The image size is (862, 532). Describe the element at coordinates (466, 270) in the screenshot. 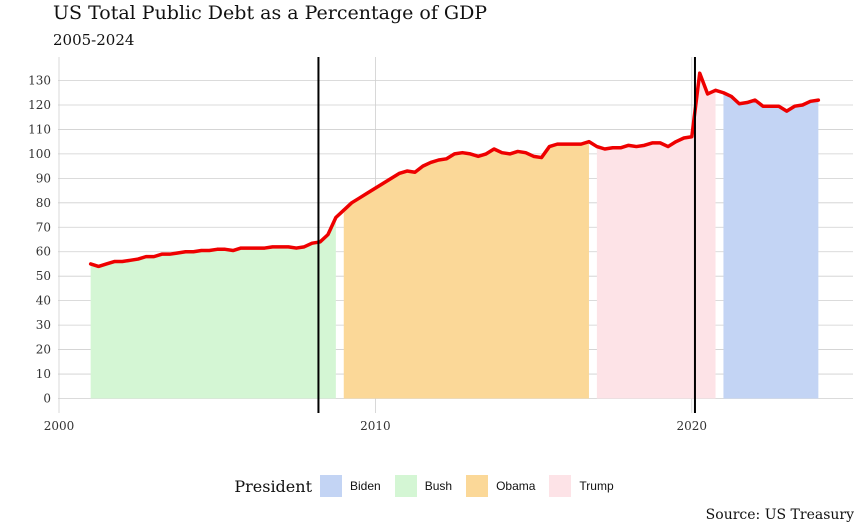

I see `area-obama` at that location.